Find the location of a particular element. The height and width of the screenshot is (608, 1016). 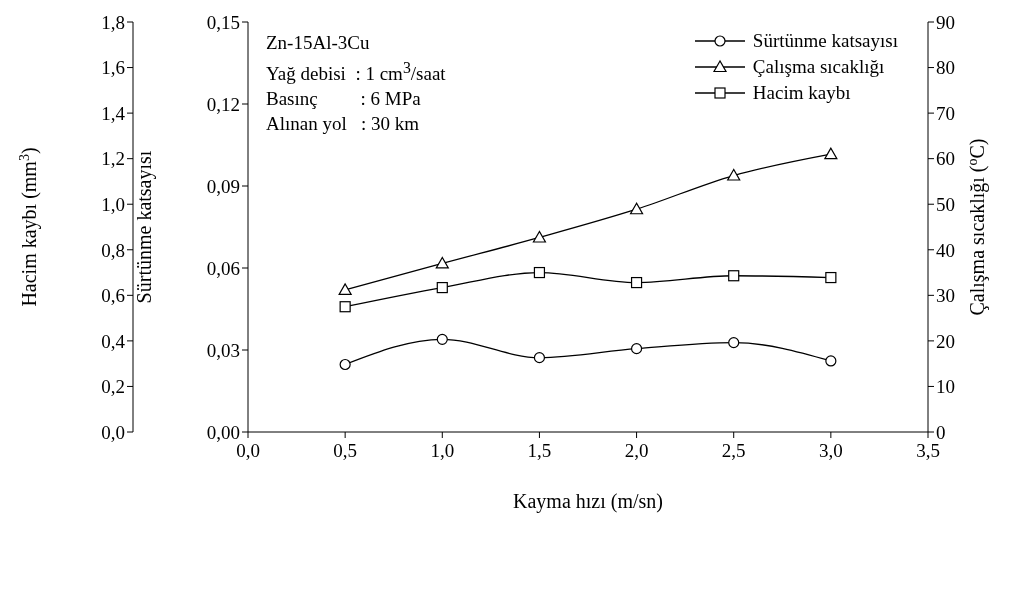

y2-tick-label: 90 is located at coordinates (945, 22).